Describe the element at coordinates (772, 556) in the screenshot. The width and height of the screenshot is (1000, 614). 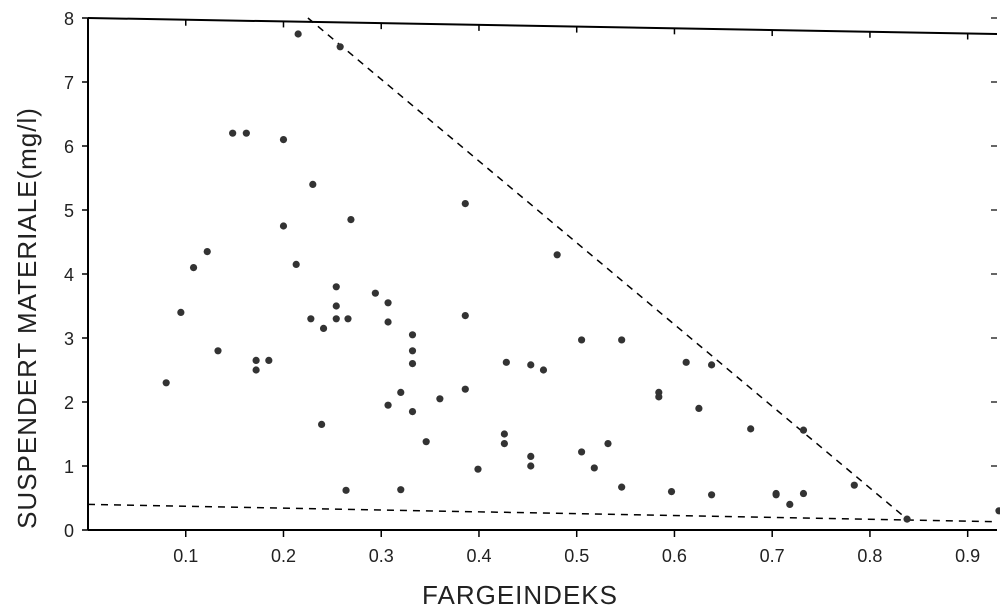
I see `x-tick-label: 0.7` at that location.